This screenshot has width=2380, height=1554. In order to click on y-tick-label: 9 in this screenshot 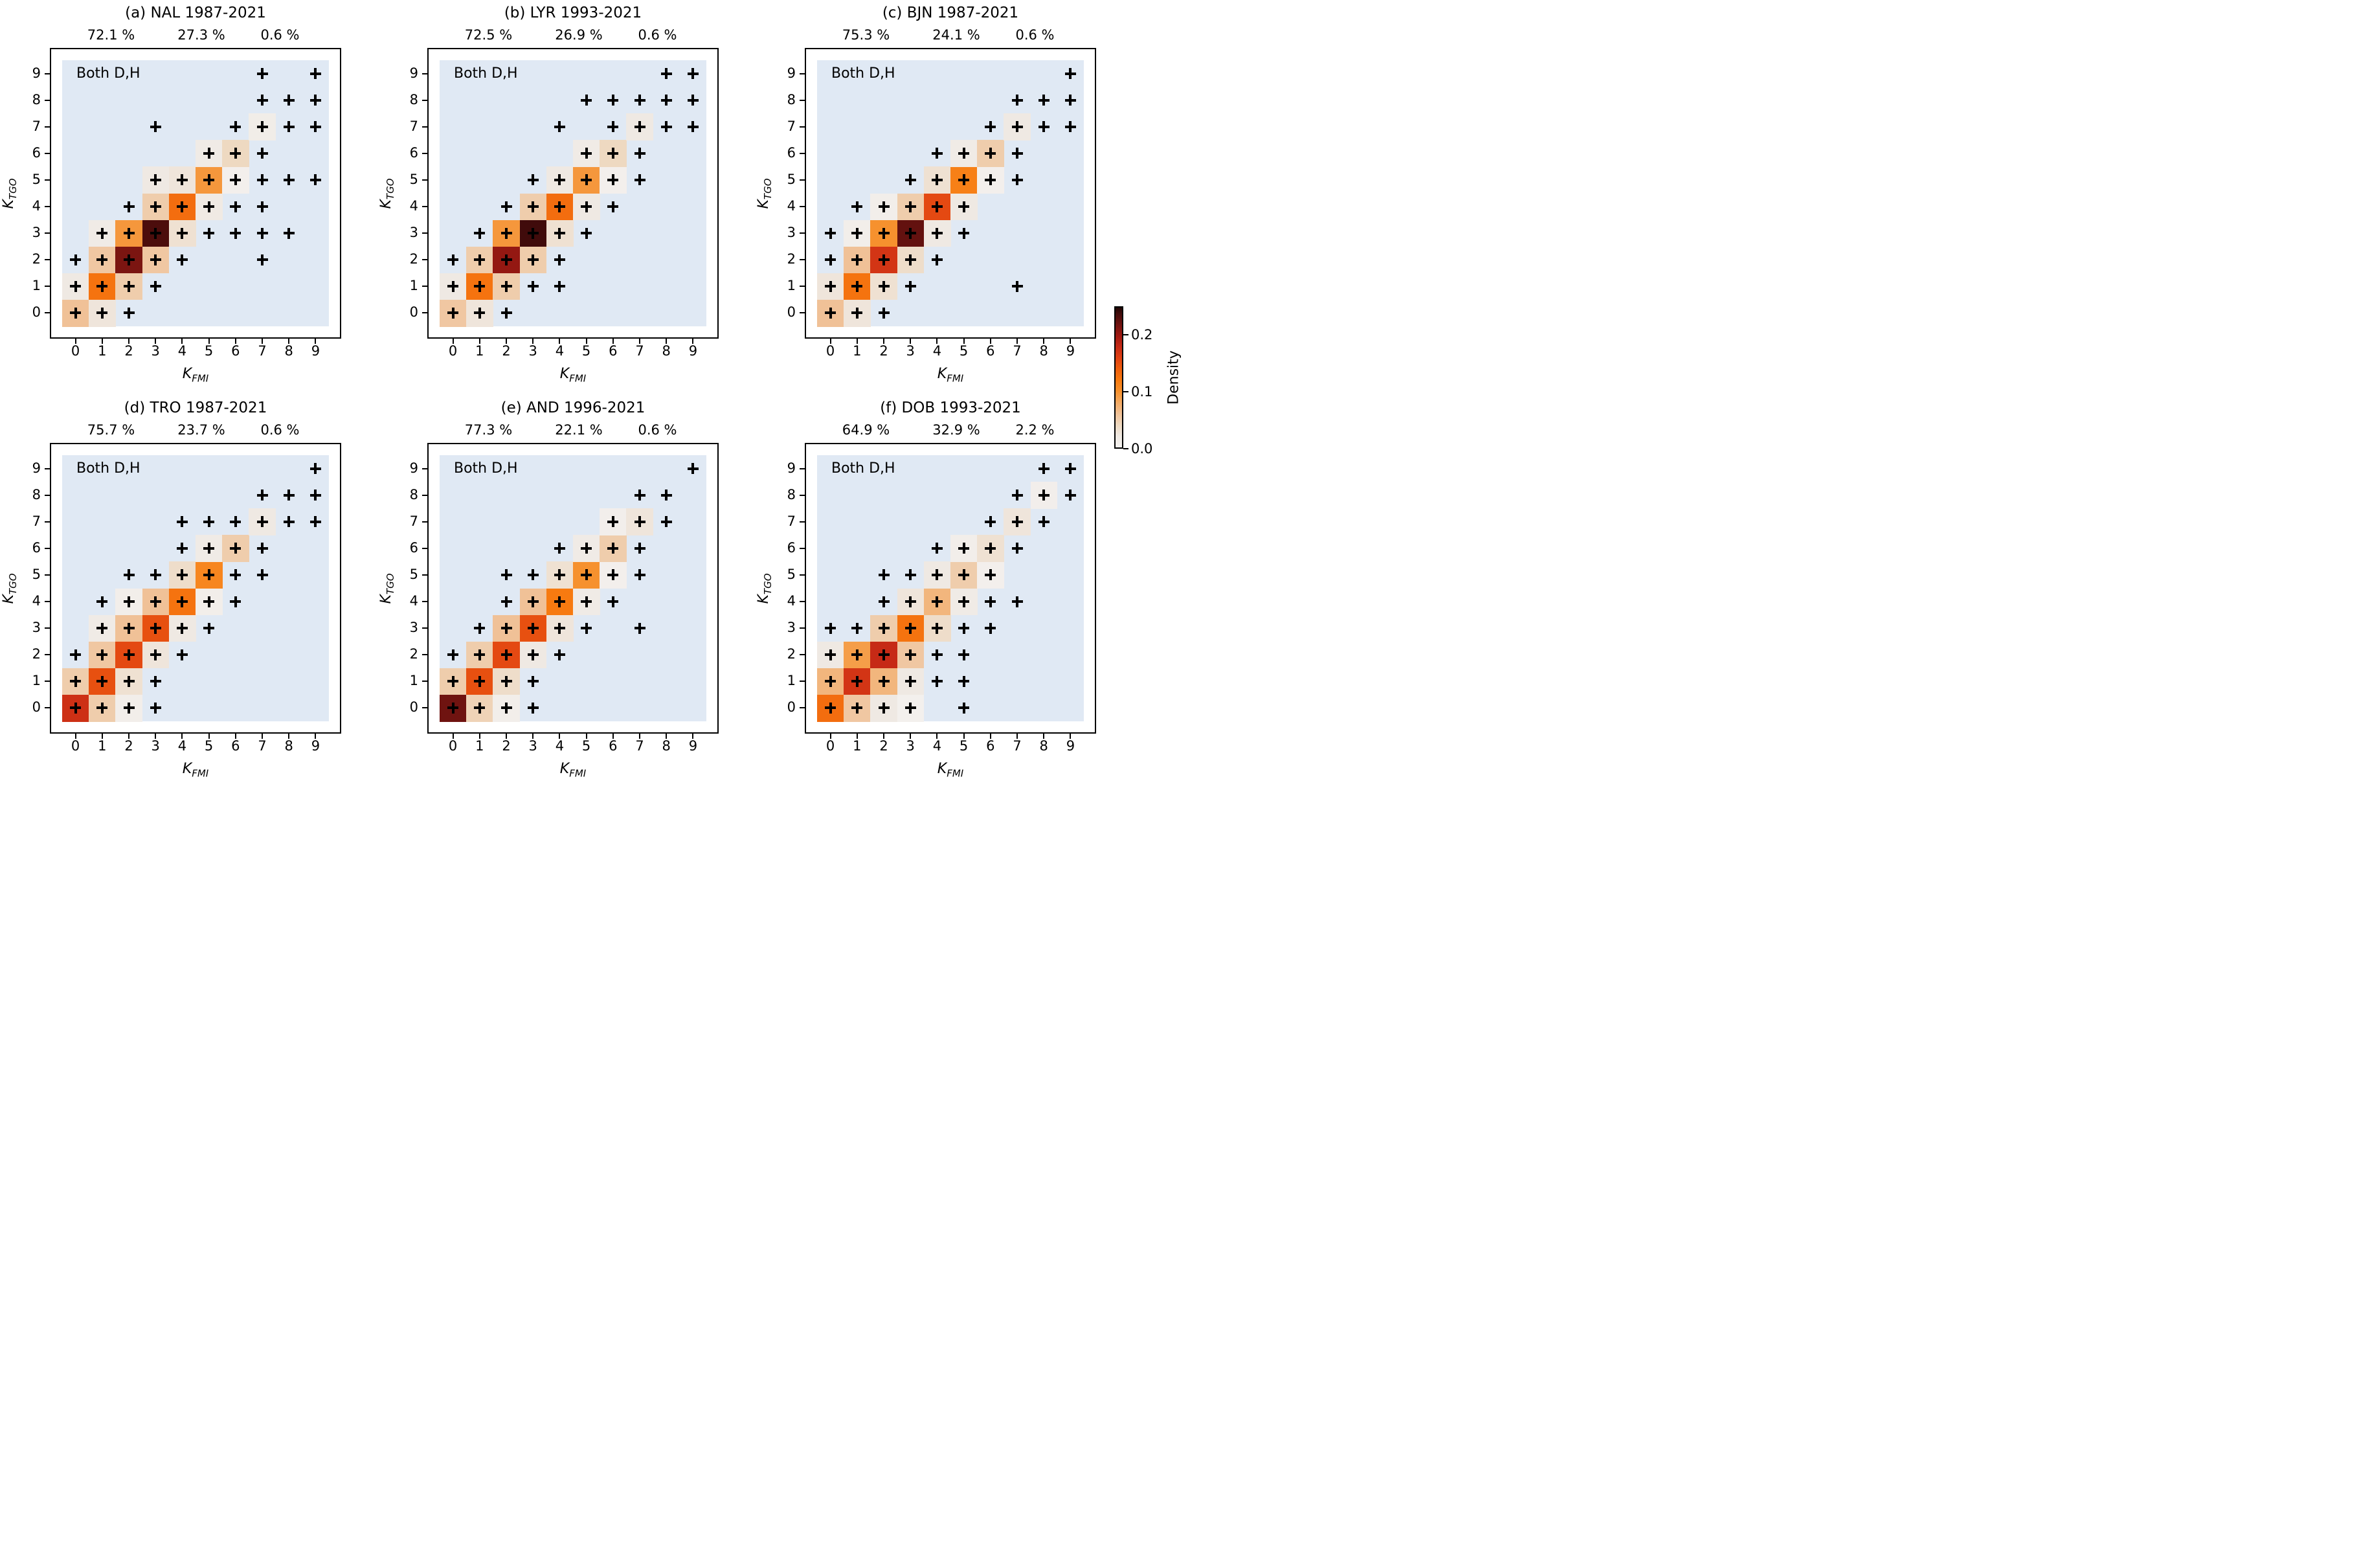, I will do `click(36, 73)`.